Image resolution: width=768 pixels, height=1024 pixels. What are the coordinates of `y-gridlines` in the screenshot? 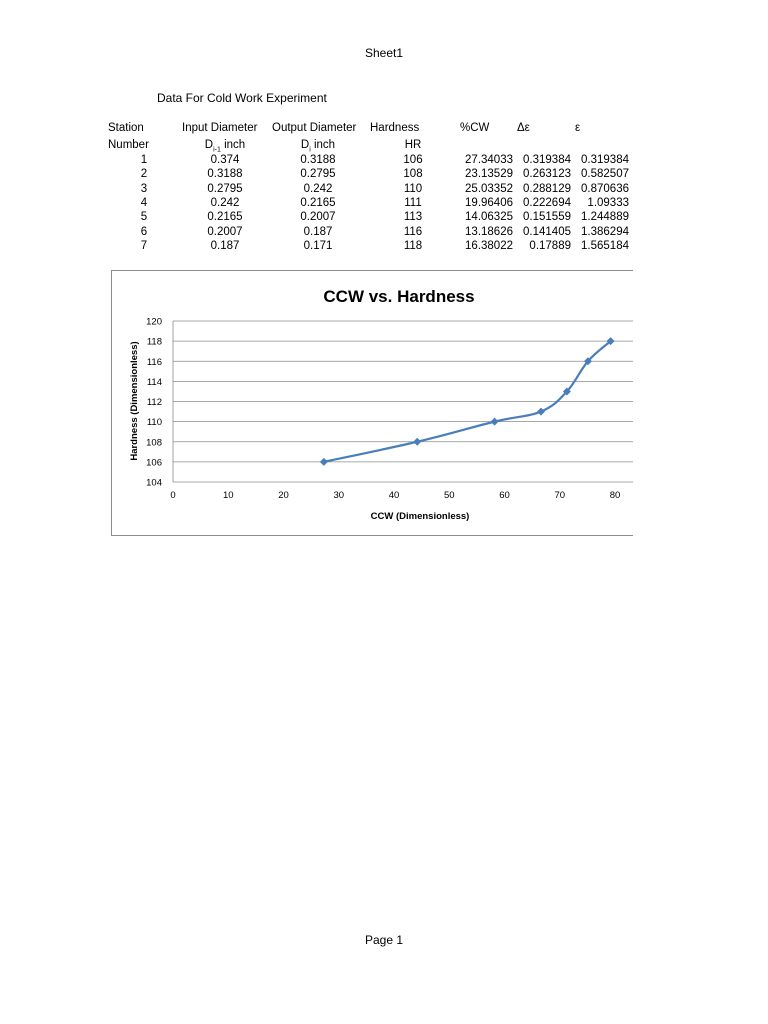 It's located at (402, 401).